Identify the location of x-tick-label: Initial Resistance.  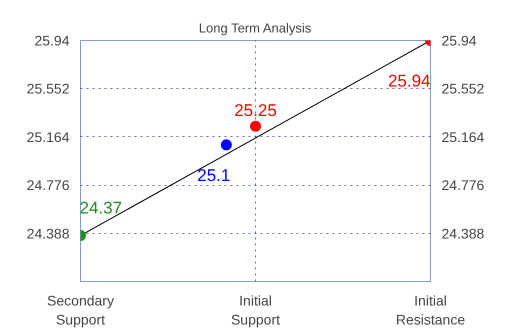
(431, 310).